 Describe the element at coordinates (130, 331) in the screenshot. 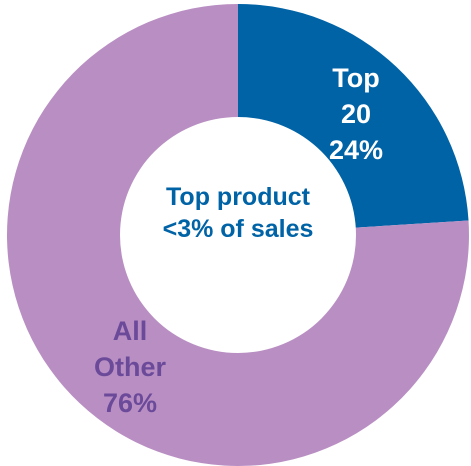

I see `slice-label-all-other-line1: All` at that location.